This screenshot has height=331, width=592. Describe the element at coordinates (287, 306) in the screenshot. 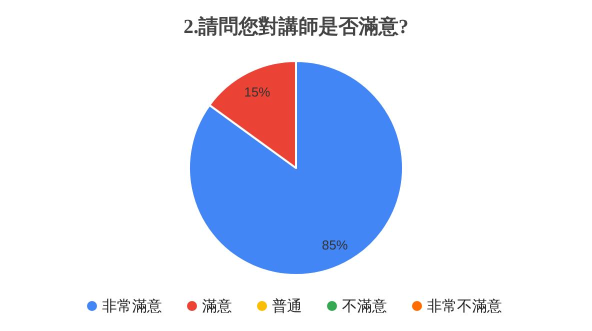

I see `legend-label: 普通` at that location.